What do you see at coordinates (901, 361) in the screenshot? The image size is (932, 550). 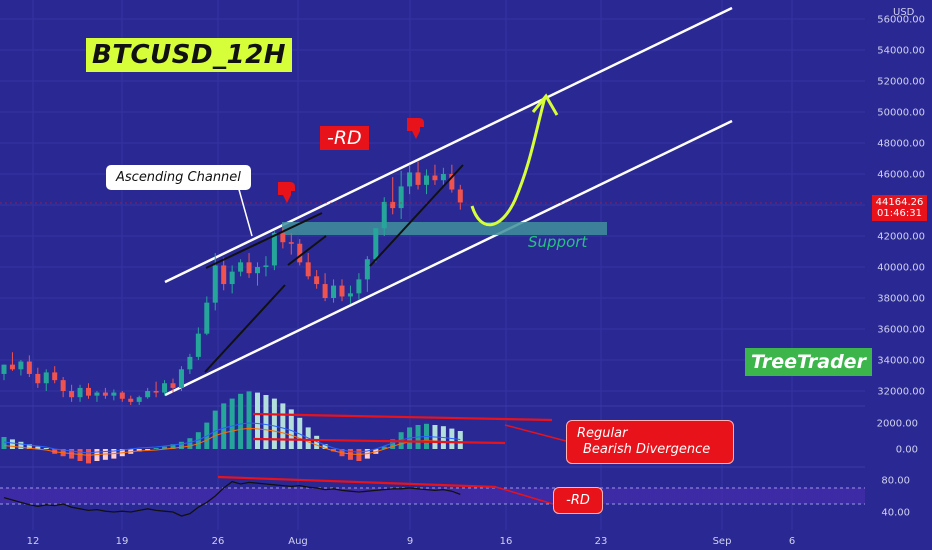 I see `price-tick-label: 34000.00` at bounding box center [901, 361].